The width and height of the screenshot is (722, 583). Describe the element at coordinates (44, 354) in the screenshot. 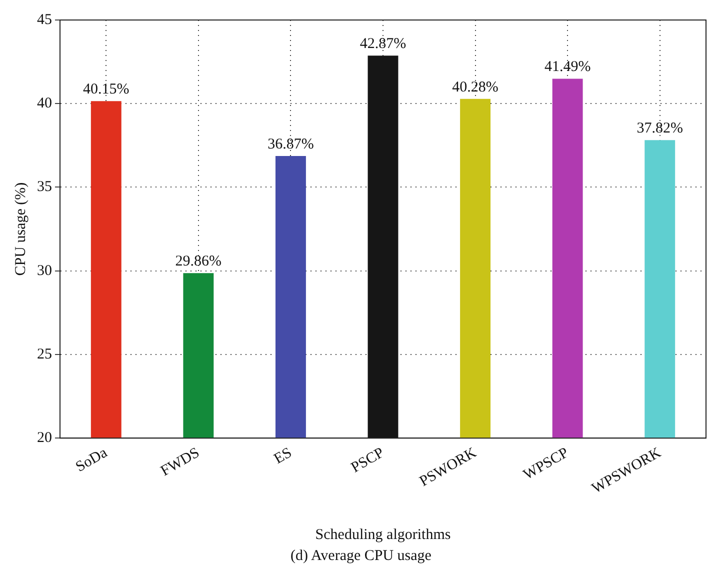

I see `y-tick-label: 25` at that location.